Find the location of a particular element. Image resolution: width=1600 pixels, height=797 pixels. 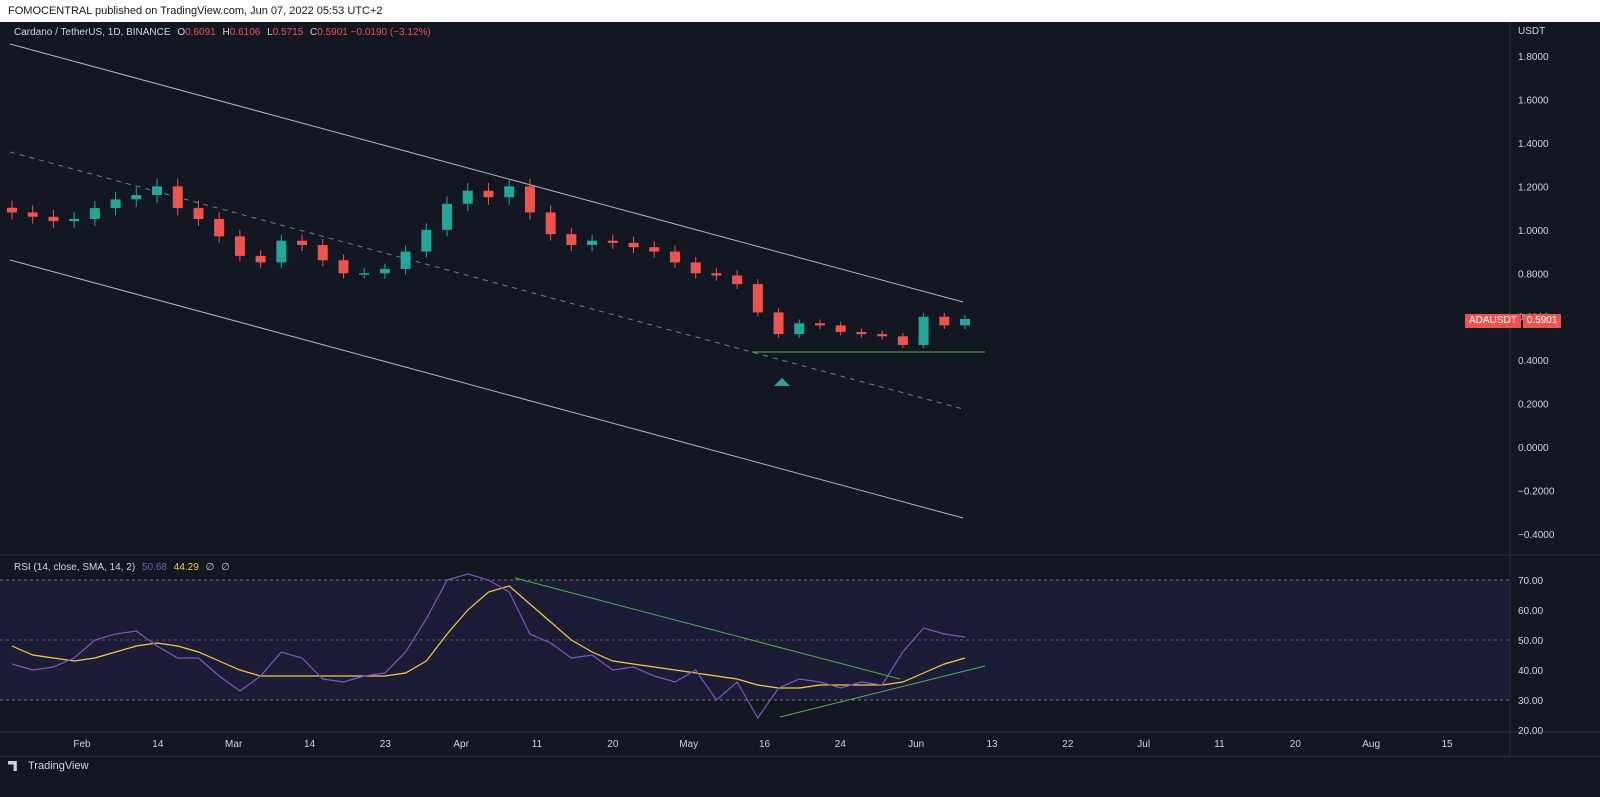

price-tick-label: 0.2000 is located at coordinates (1533, 405).